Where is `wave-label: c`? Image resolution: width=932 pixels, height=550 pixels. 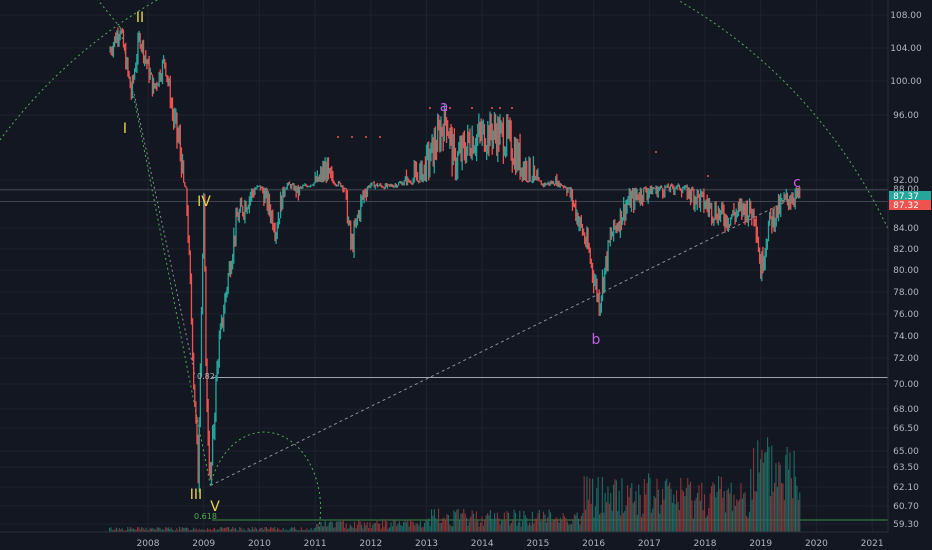 wave-label: c is located at coordinates (797, 183).